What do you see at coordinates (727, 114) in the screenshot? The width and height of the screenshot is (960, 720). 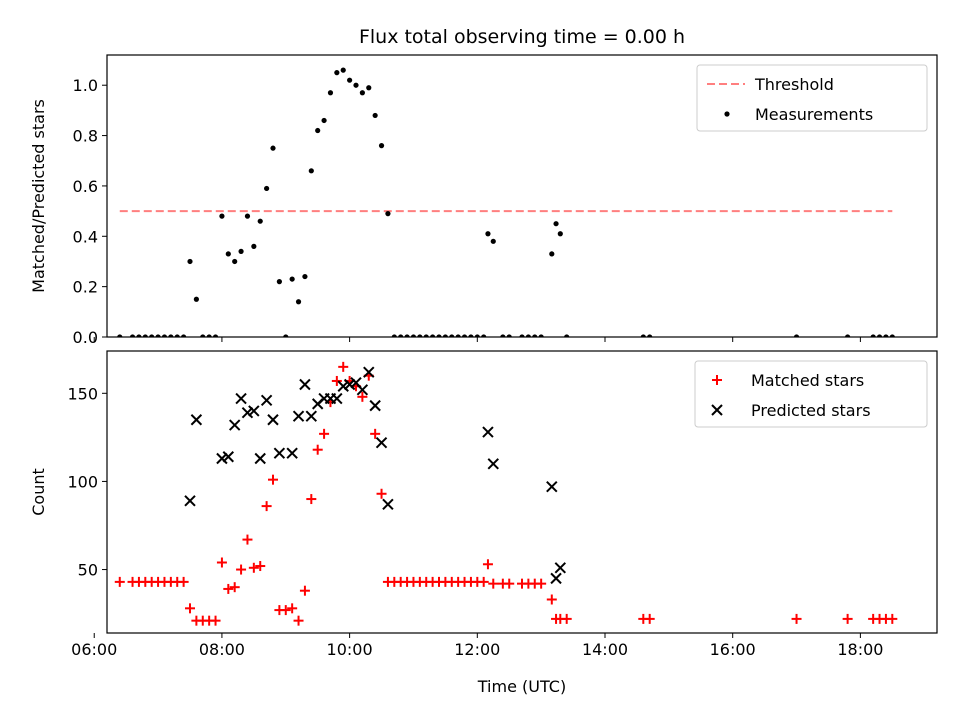 I see `legend-marker` at bounding box center [727, 114].